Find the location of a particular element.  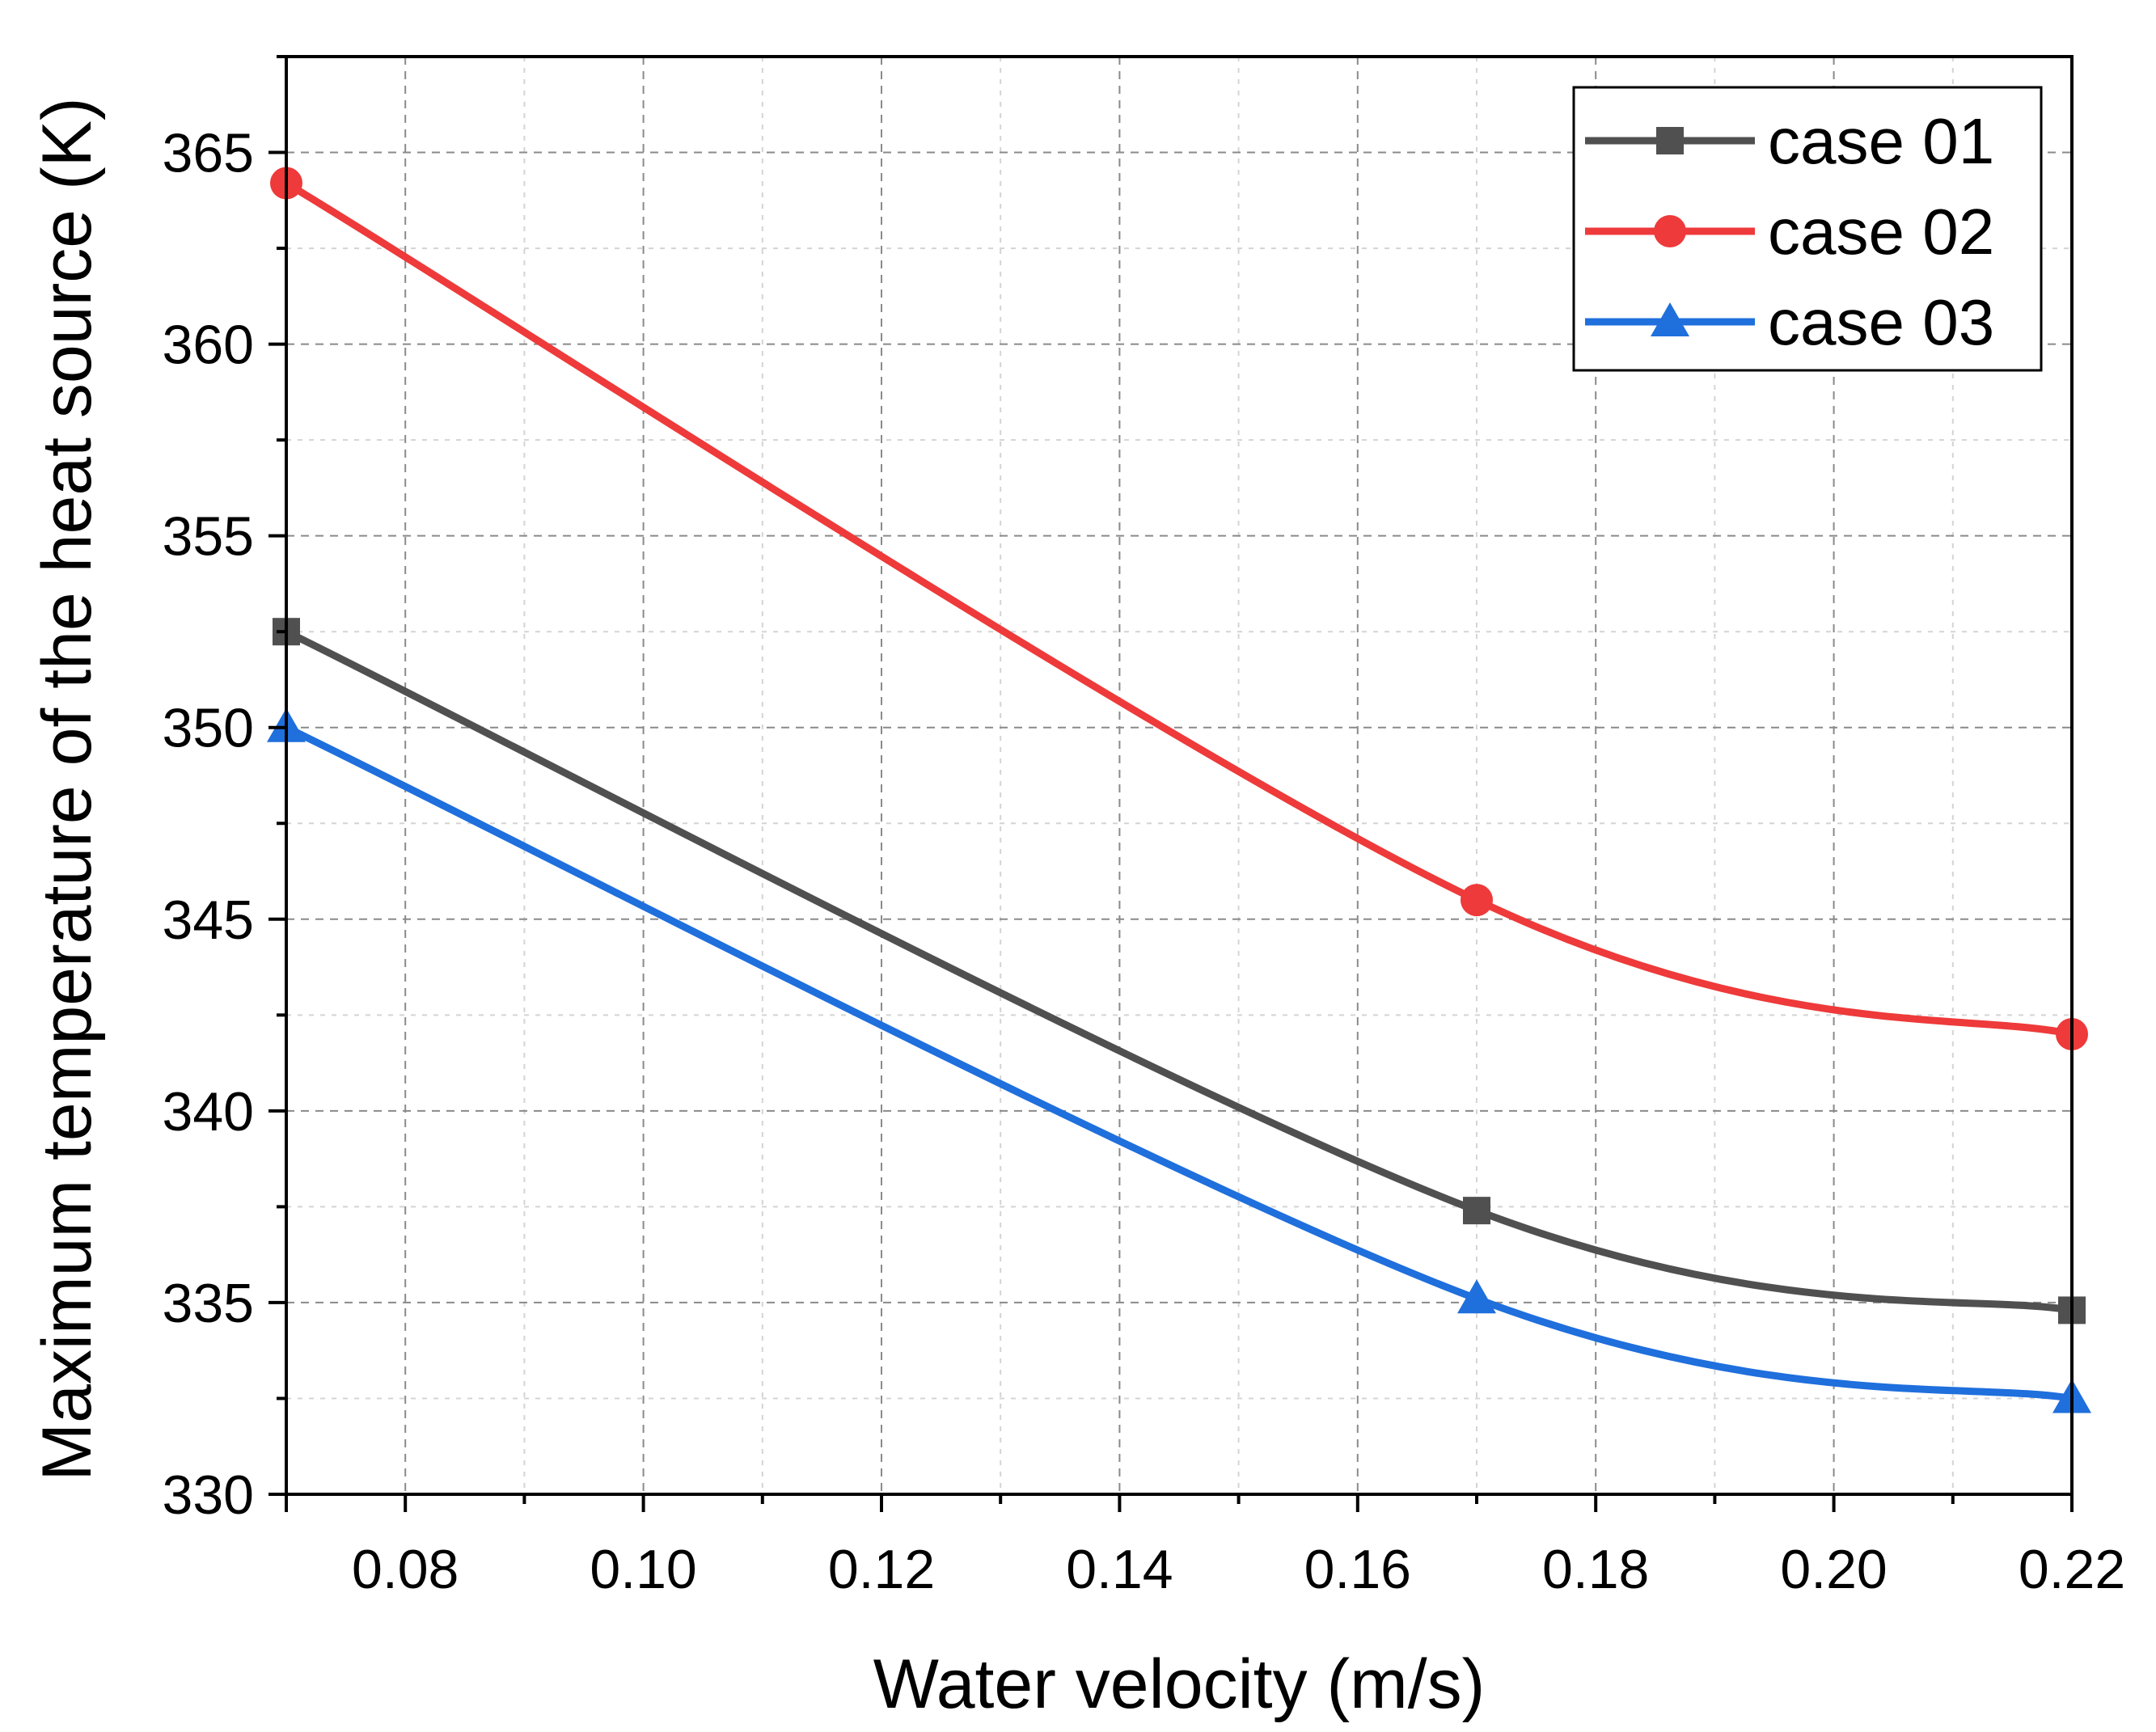

y-tick-label: 350 is located at coordinates (209, 728).